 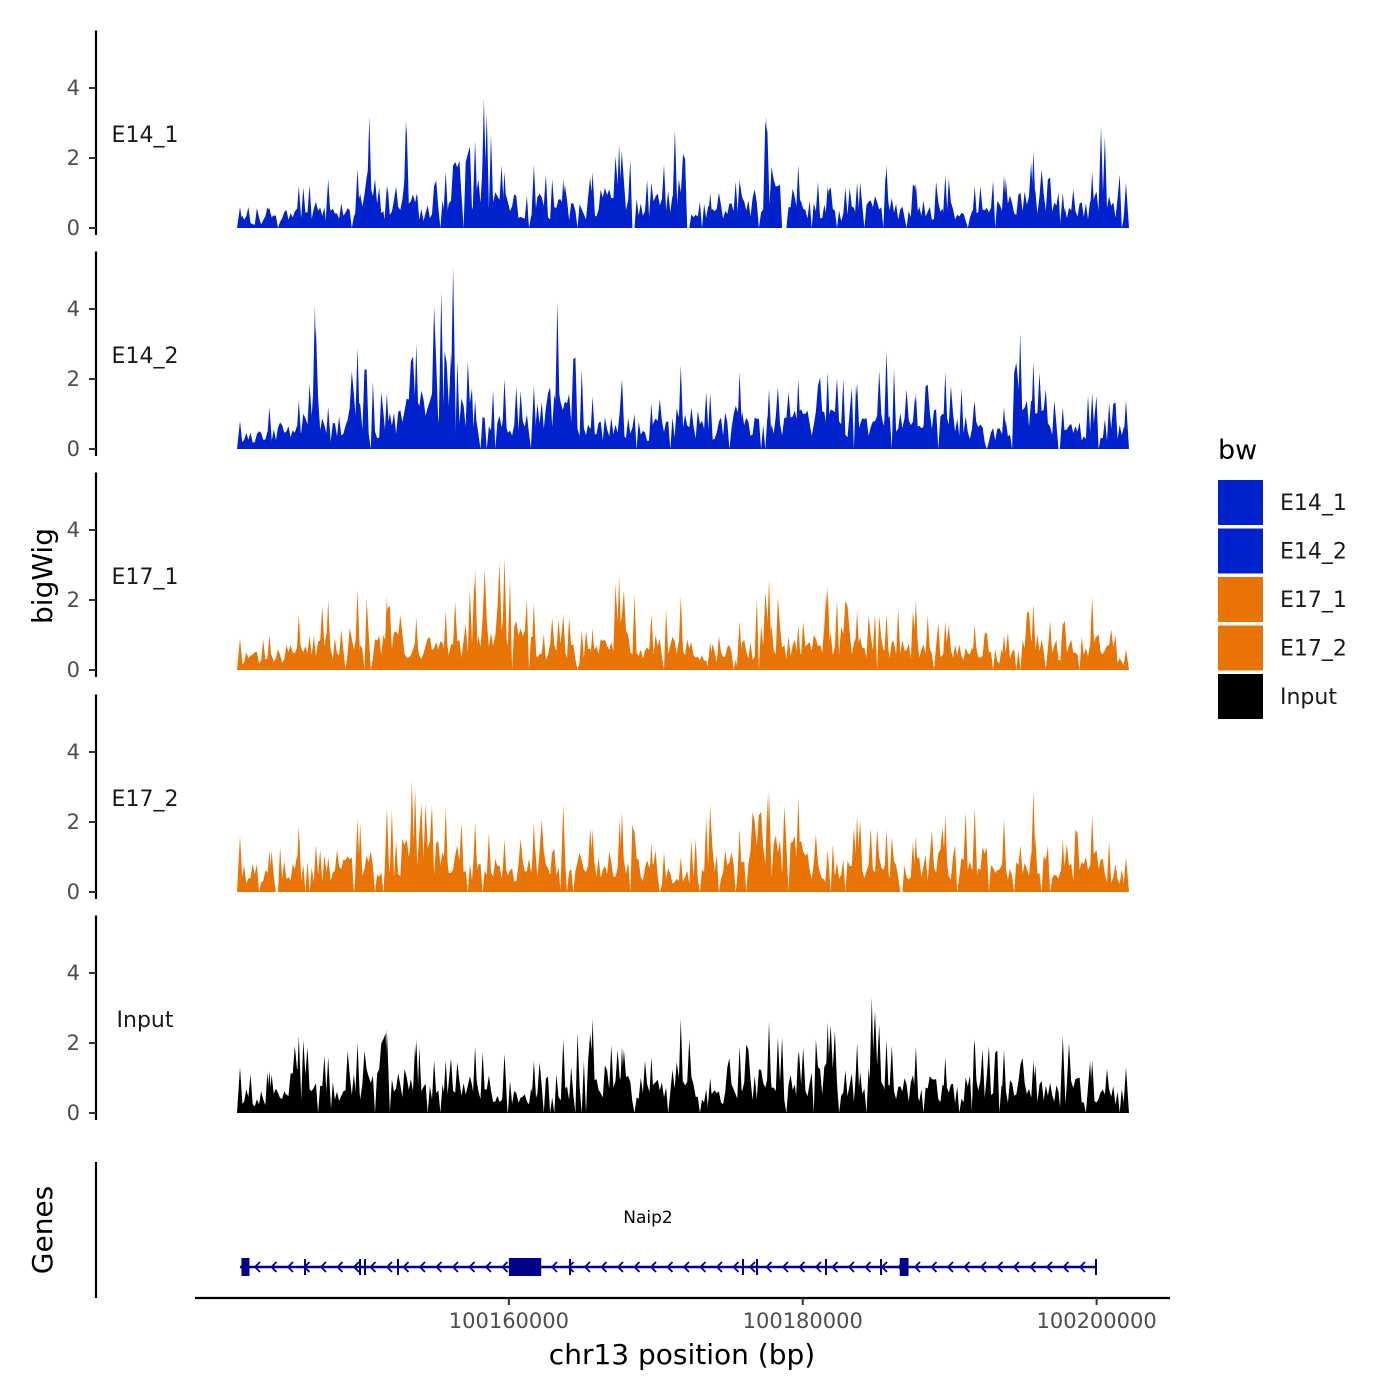 I want to click on legend-title: bw, so click(x=1237, y=450).